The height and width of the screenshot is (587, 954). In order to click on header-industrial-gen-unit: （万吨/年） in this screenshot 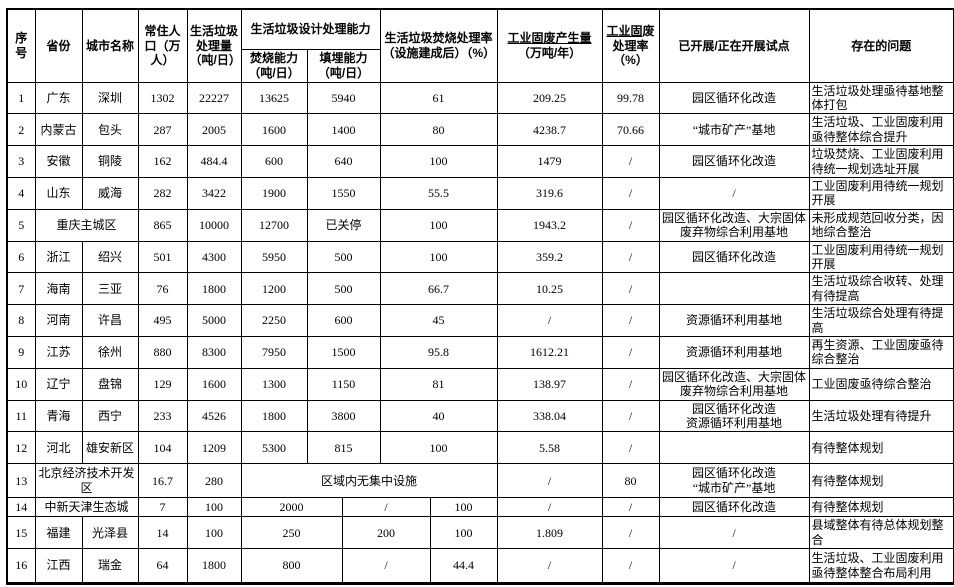, I will do `click(549, 52)`.